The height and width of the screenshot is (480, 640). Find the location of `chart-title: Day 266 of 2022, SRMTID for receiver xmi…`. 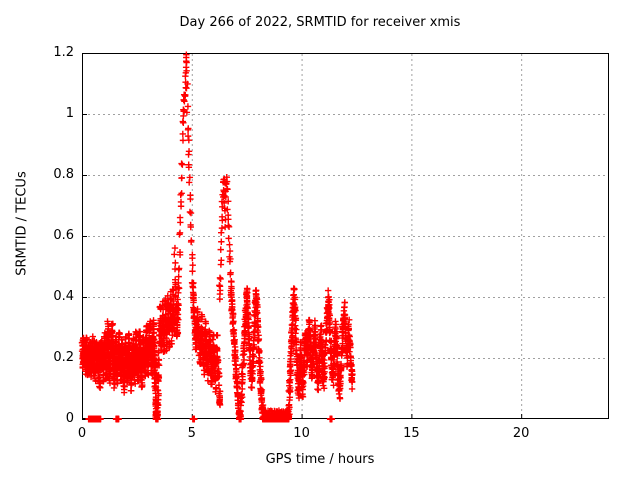

chart-title: Day 266 of 2022, SRMTID for receiver xmi… is located at coordinates (320, 22).